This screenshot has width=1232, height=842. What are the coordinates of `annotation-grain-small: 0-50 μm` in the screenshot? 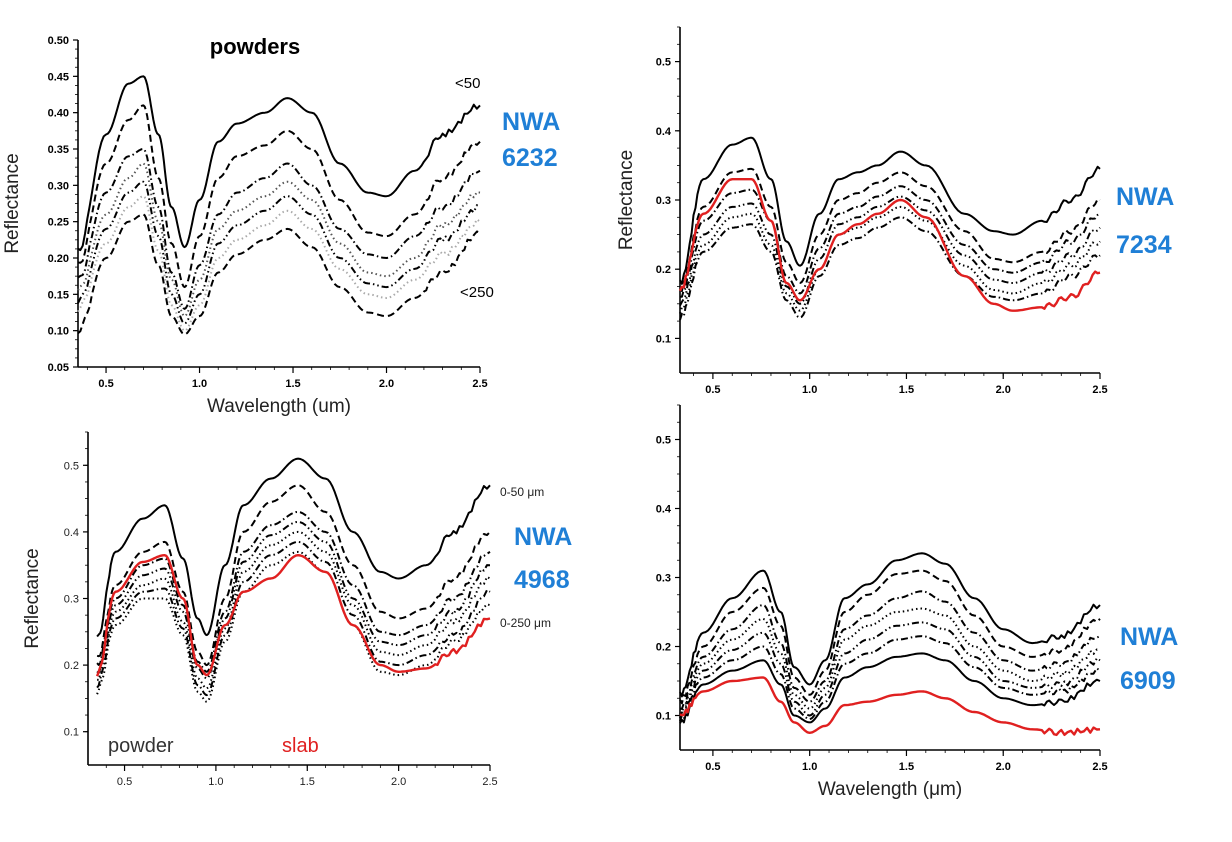 It's located at (522, 492).